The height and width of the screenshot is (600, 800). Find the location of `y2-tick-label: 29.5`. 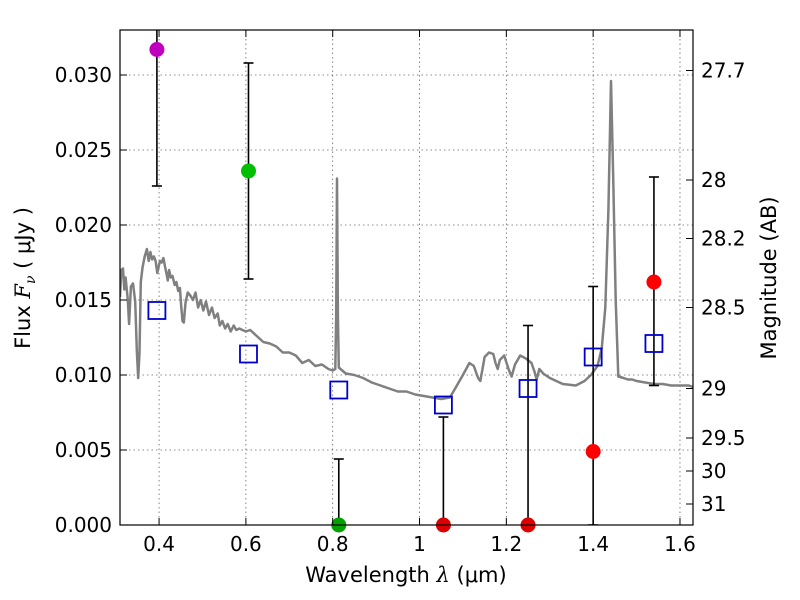

y2-tick-label: 29.5 is located at coordinates (723, 438).